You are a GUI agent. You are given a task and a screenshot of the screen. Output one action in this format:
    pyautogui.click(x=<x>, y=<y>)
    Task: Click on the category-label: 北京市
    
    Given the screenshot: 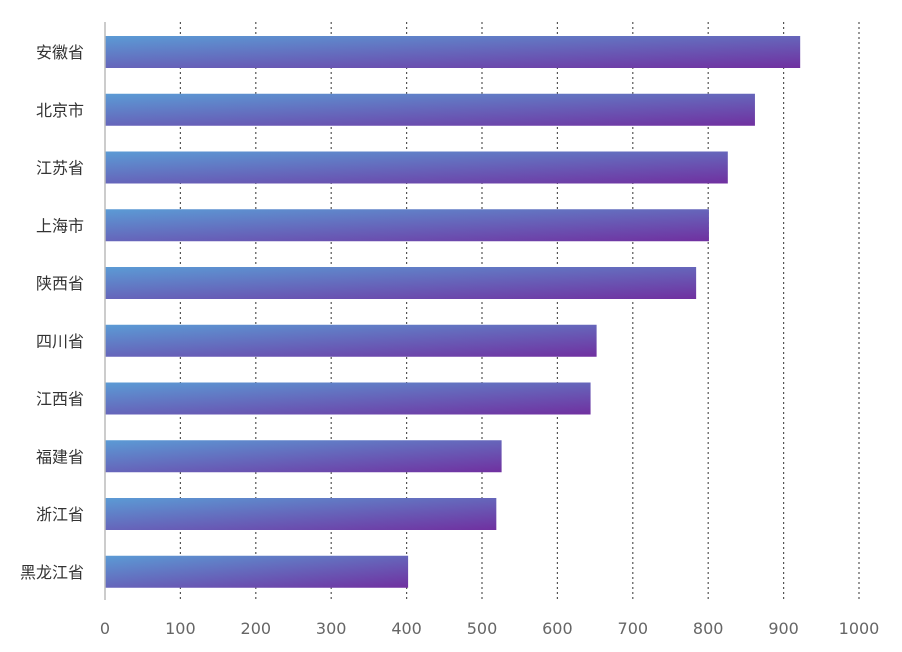 What is the action you would take?
    pyautogui.click(x=60, y=110)
    